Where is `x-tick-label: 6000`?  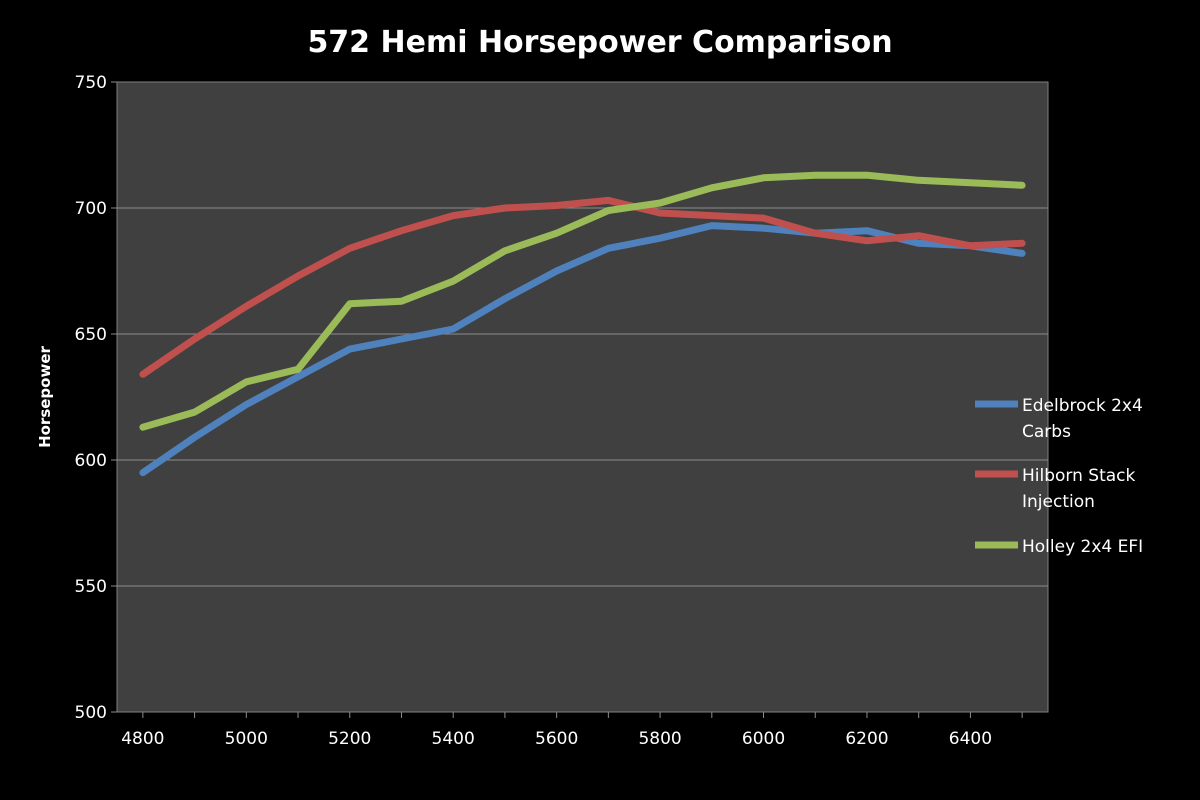
x-tick-label: 6000 is located at coordinates (763, 739).